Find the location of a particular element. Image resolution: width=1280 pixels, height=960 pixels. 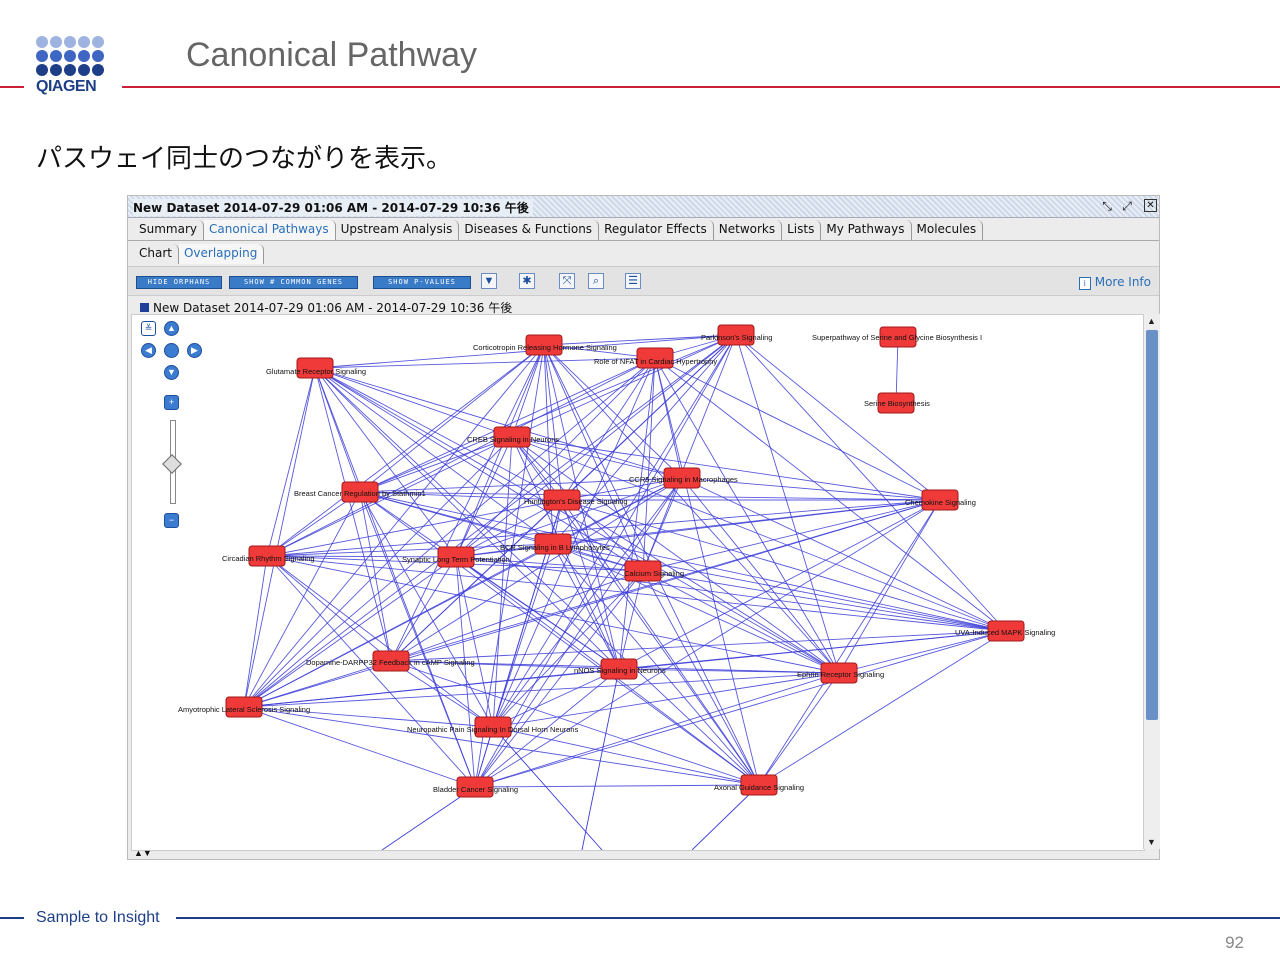

pathway-node: Chemokine Signaling is located at coordinates (940, 500).